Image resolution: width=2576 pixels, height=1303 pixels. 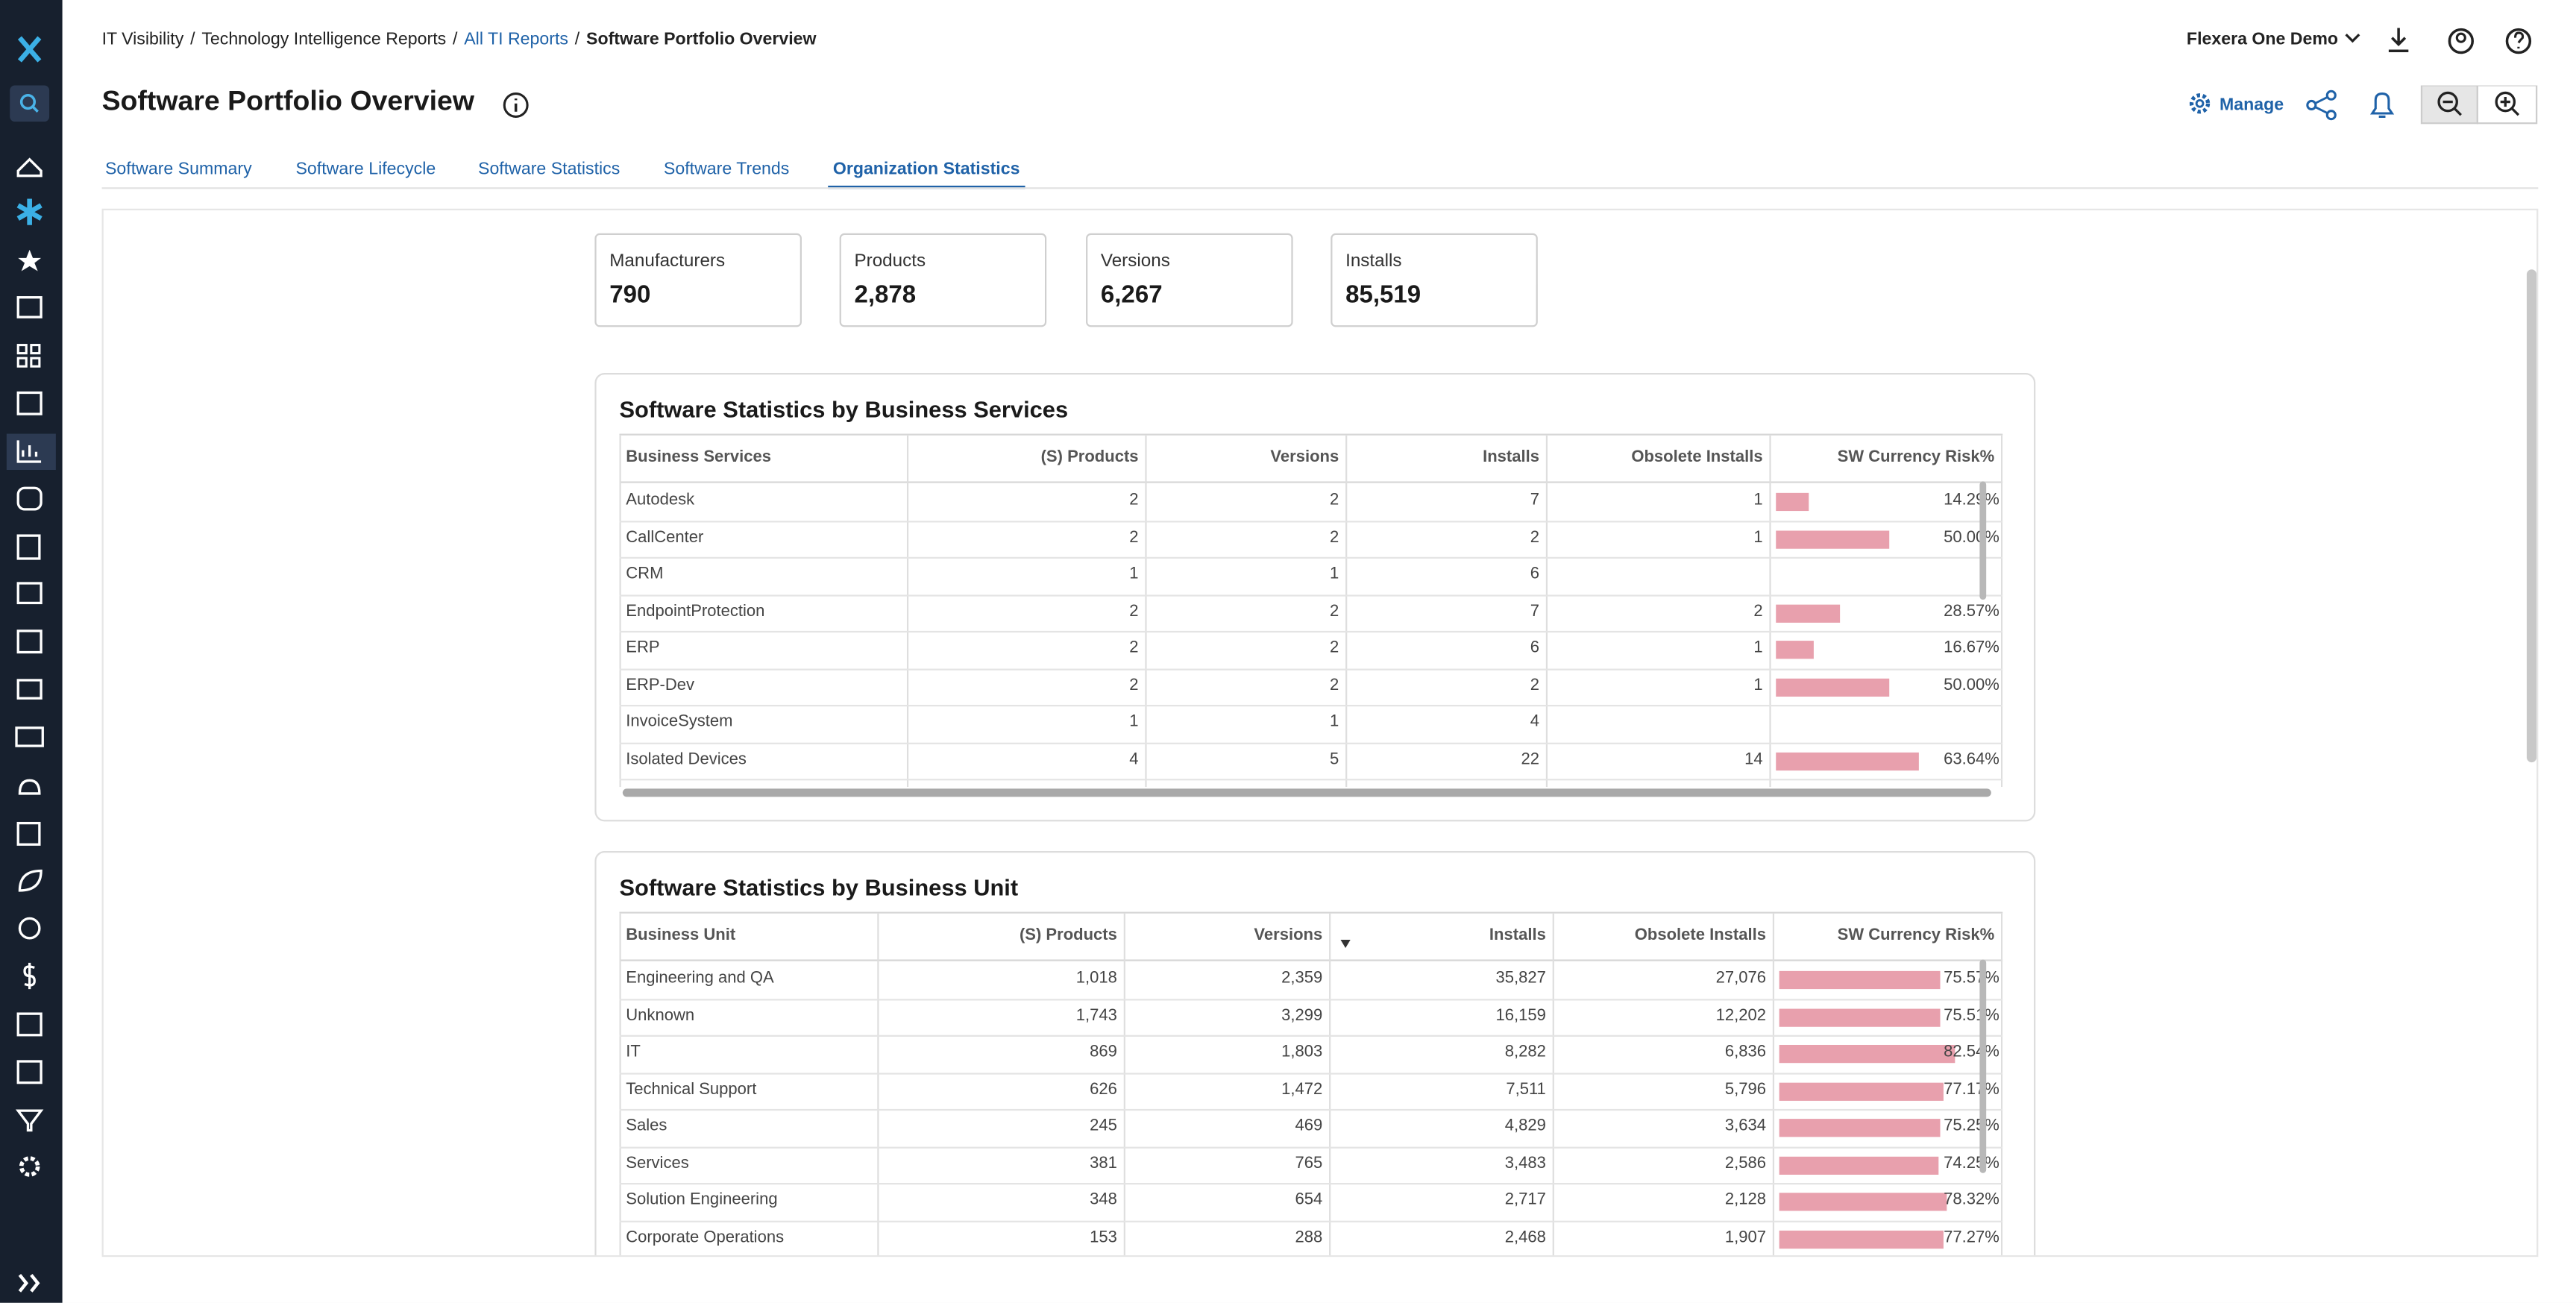 I want to click on table-cell: 27,076, so click(x=1663, y=980).